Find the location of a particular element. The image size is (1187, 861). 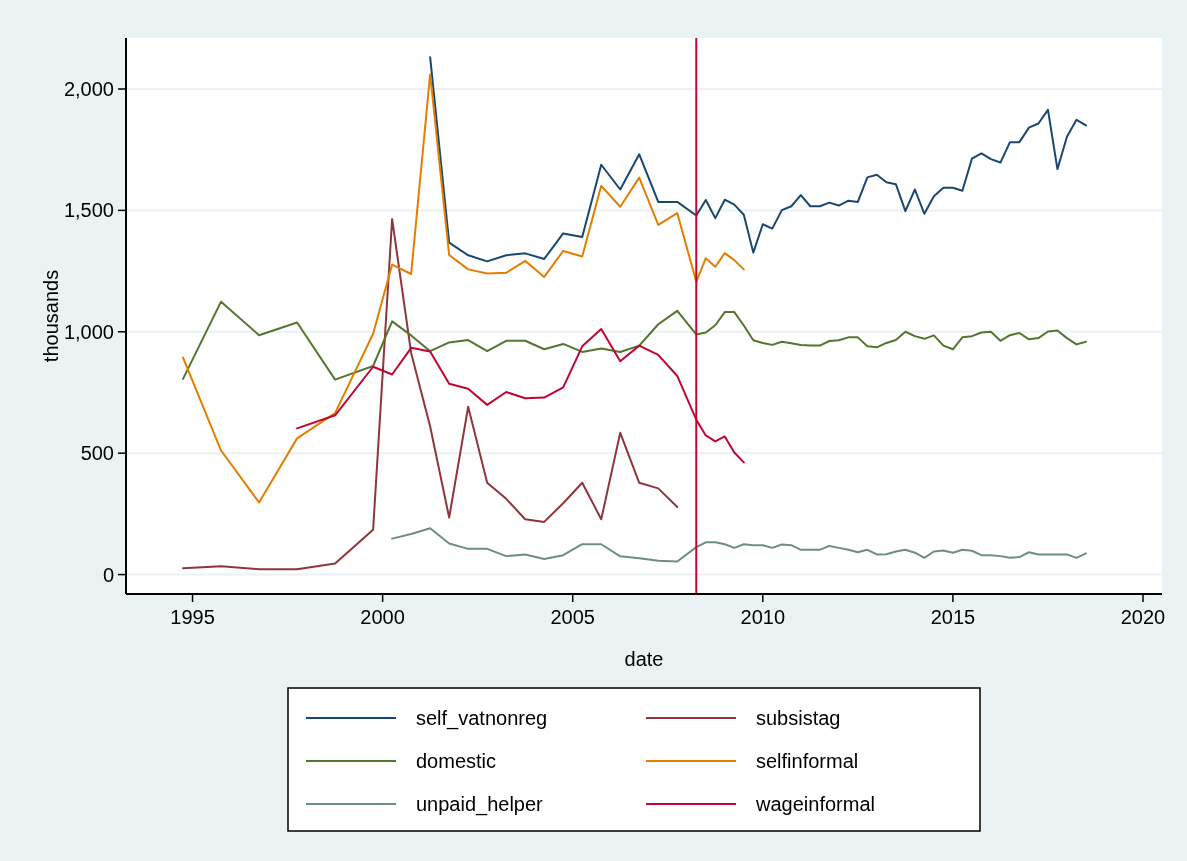

x-tick-label: 1995 is located at coordinates (192, 617).